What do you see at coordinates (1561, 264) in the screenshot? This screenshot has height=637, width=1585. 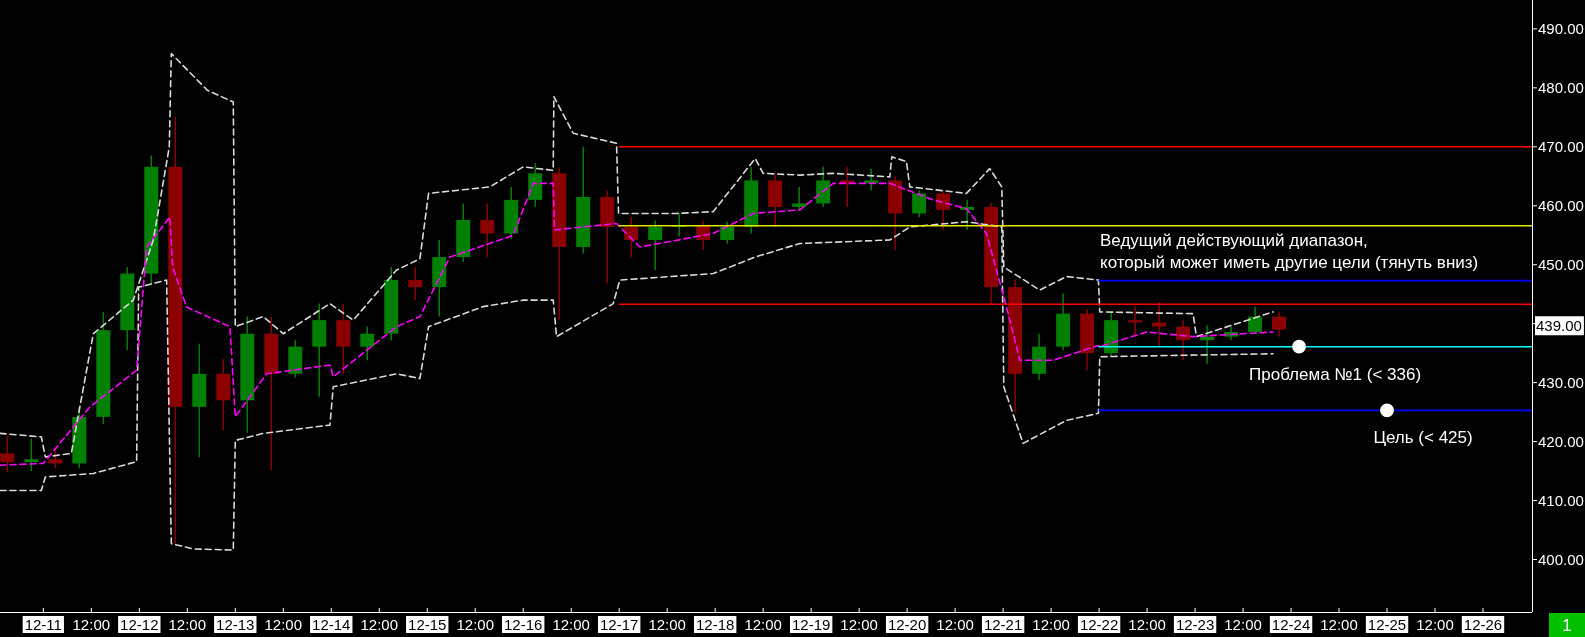 I see `y-tick-label: 450.00` at bounding box center [1561, 264].